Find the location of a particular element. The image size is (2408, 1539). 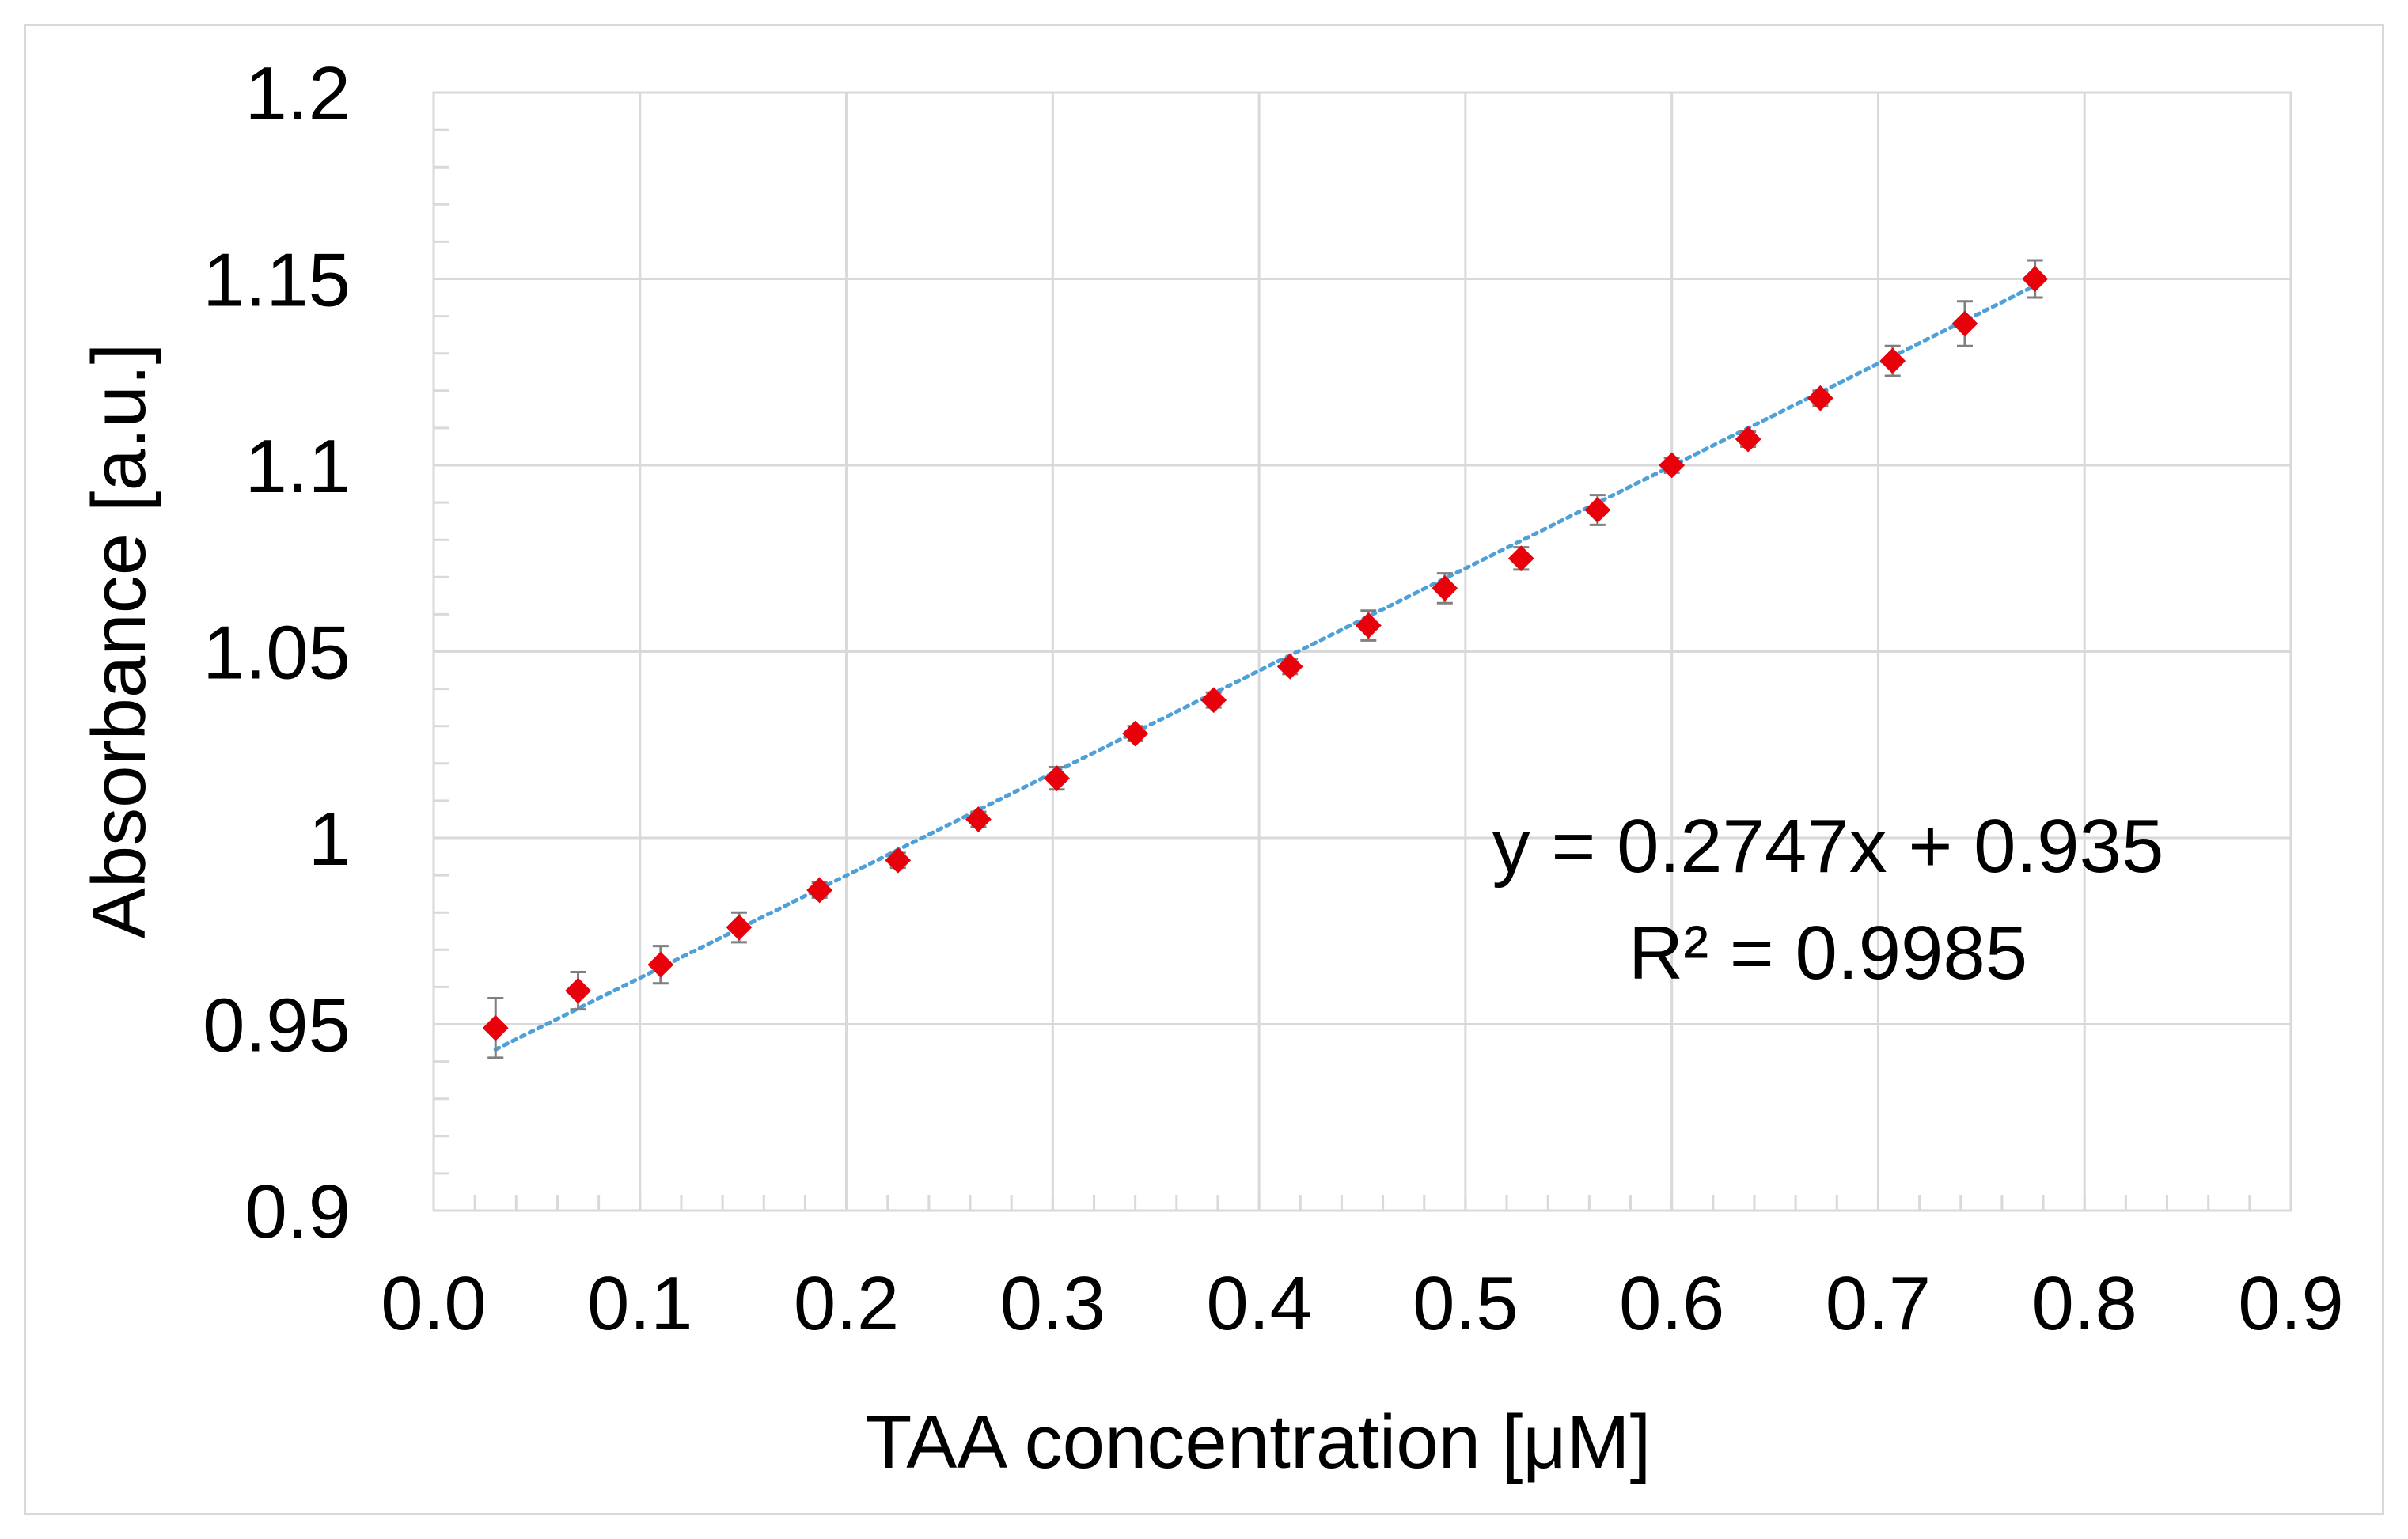

y-tick-label: 0.9 is located at coordinates (298, 1212).